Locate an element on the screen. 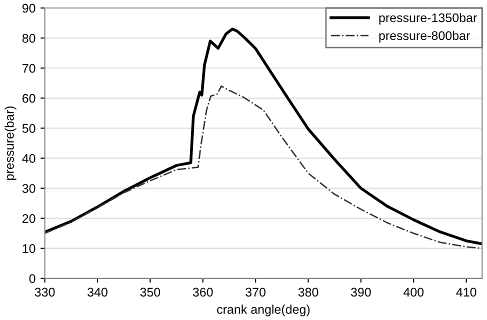 This screenshot has width=487, height=320. x-tick-label: 370 is located at coordinates (256, 292).